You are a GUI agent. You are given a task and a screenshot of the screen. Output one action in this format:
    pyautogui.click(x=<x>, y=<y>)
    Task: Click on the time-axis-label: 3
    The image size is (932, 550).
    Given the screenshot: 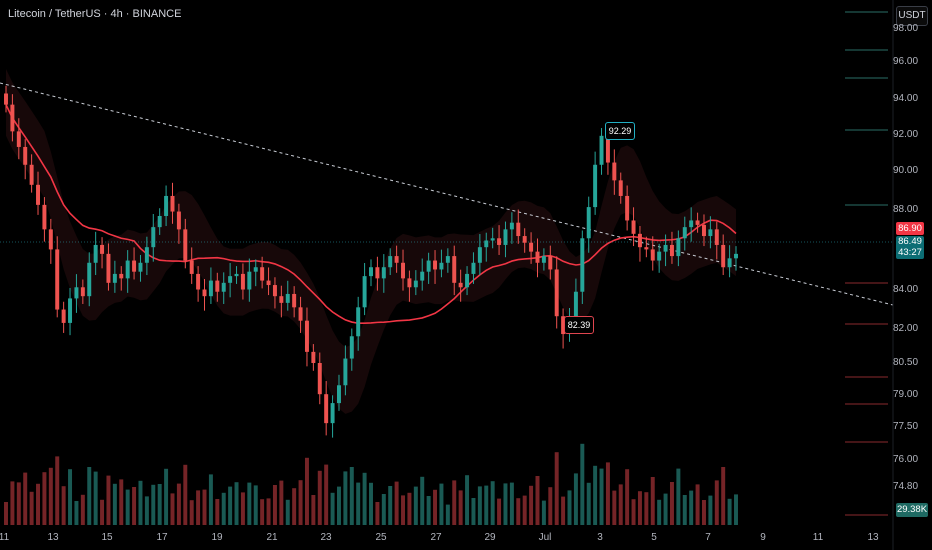 What is the action you would take?
    pyautogui.click(x=600, y=537)
    